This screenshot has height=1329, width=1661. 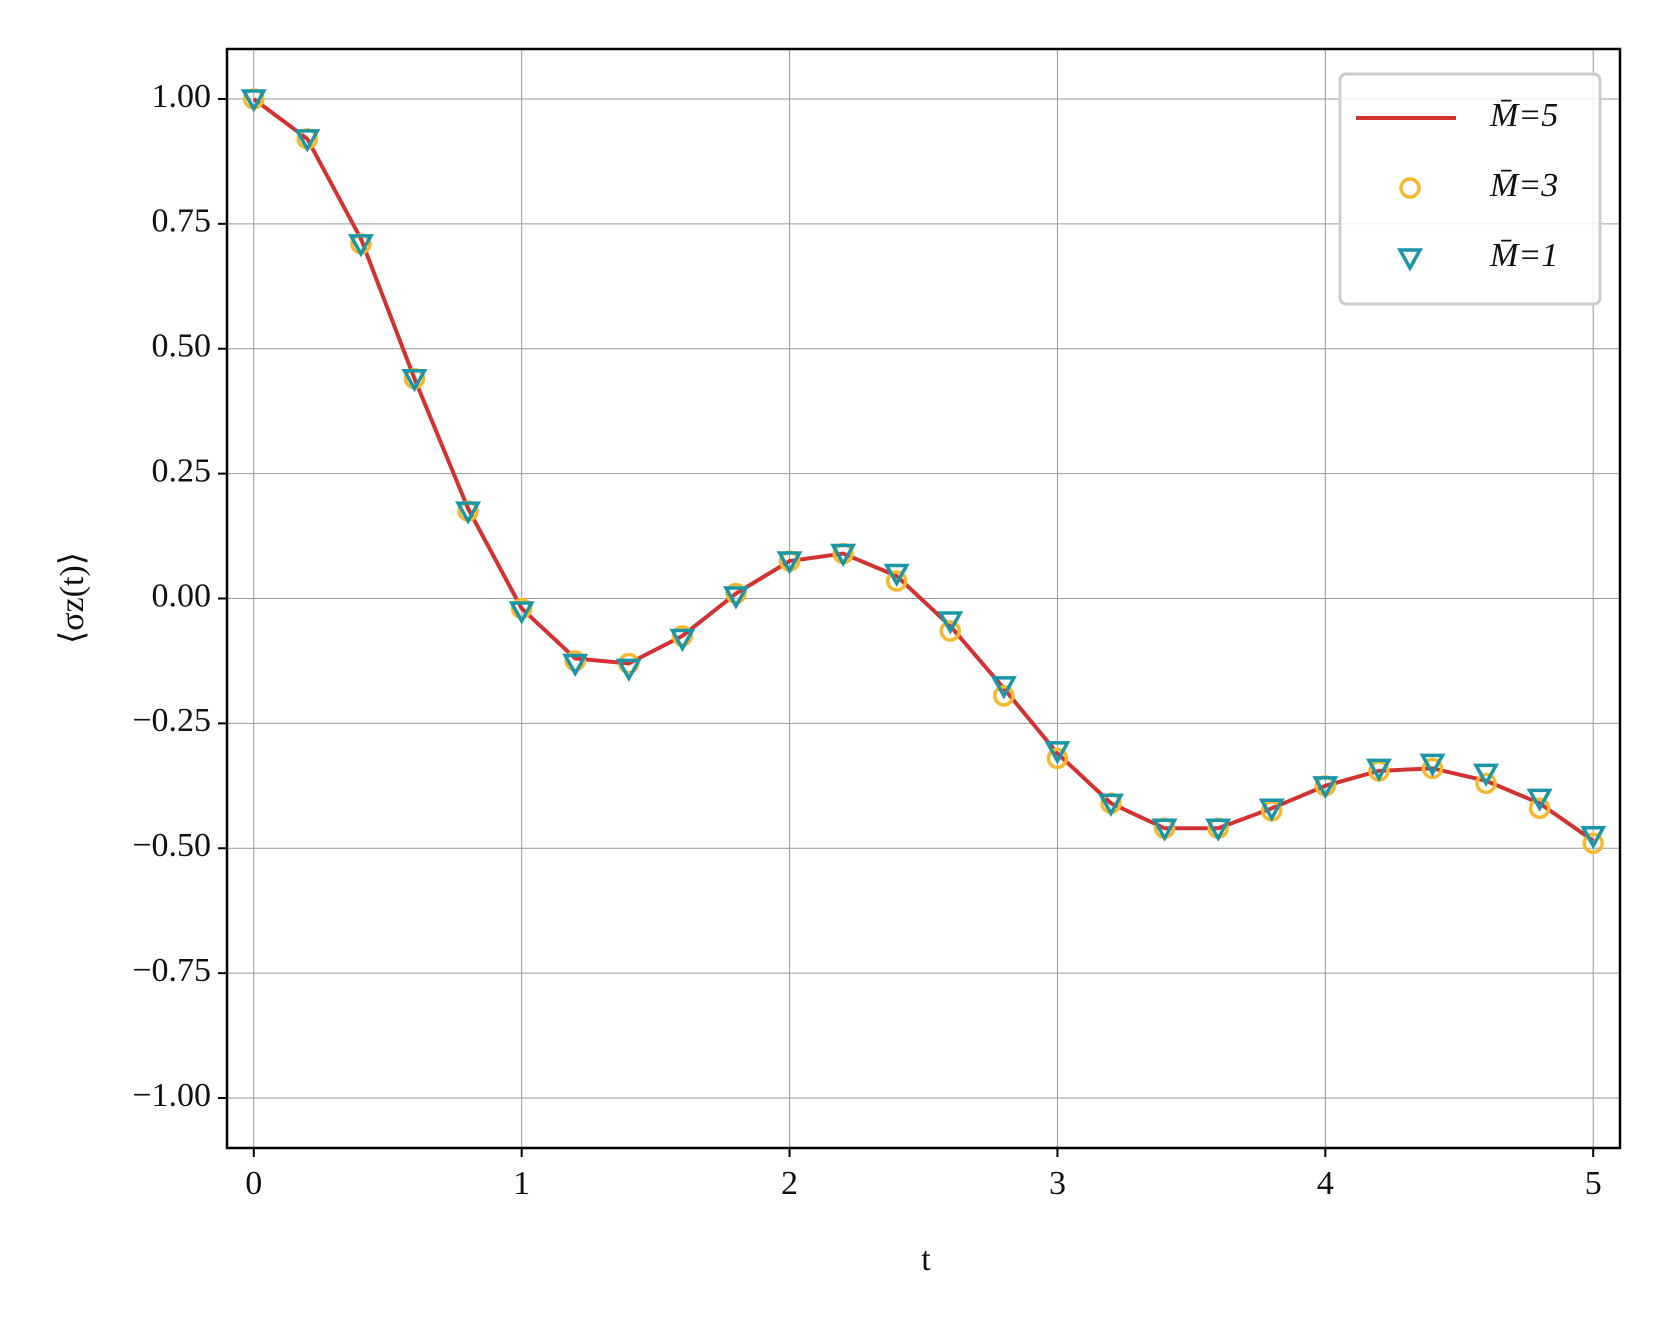 I want to click on y-tick-label: −0.50, so click(x=171, y=845).